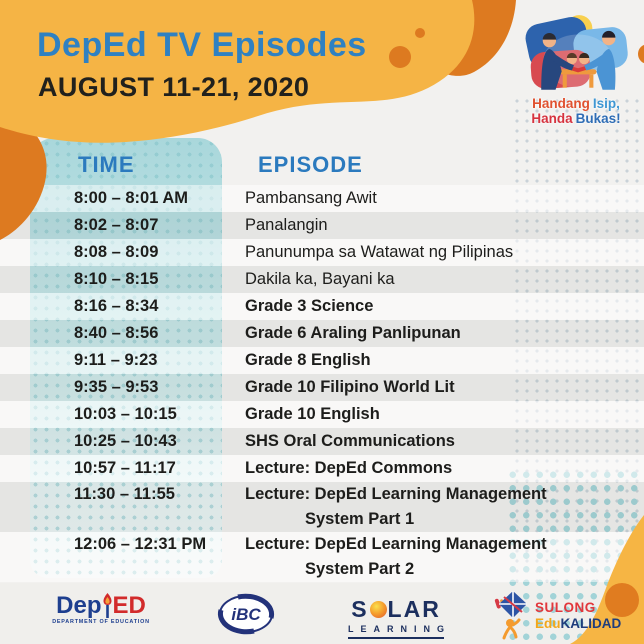 This screenshot has height=644, width=644. Describe the element at coordinates (350, 441) in the screenshot. I see `episode-title: SHS Oral Communications` at that location.